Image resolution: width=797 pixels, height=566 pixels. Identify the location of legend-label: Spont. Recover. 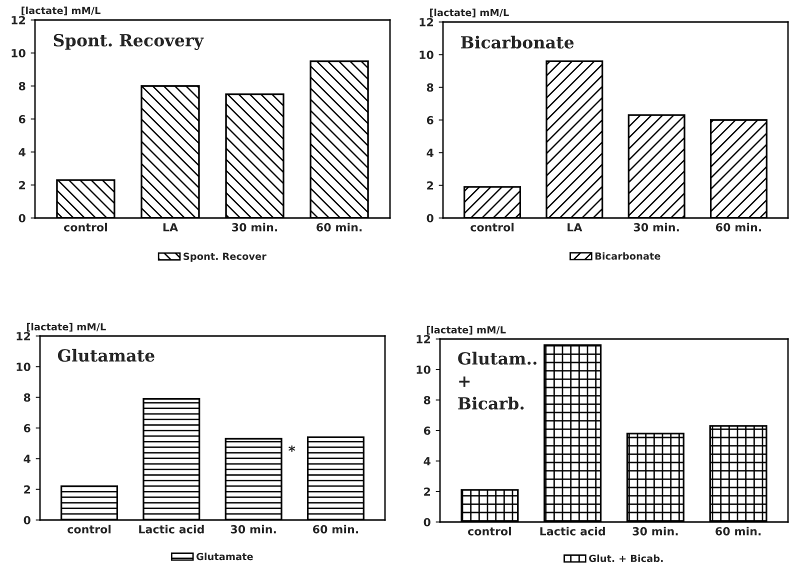
(225, 257).